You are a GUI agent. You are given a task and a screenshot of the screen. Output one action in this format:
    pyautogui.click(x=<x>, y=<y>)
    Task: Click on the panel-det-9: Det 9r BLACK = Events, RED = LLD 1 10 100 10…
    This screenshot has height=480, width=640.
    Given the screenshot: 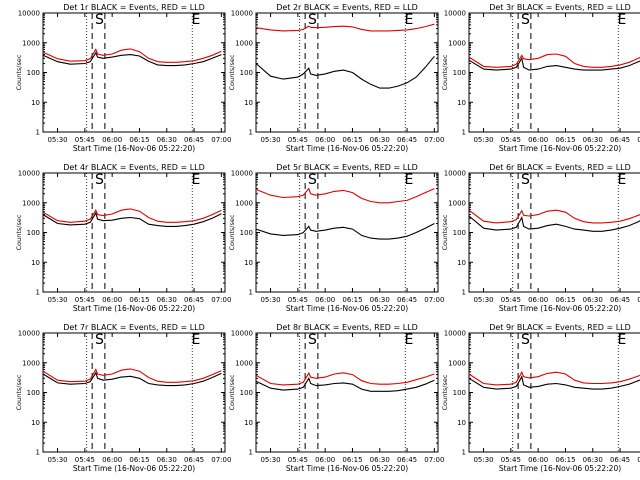 What is the action you would take?
    pyautogui.click(x=540, y=398)
    